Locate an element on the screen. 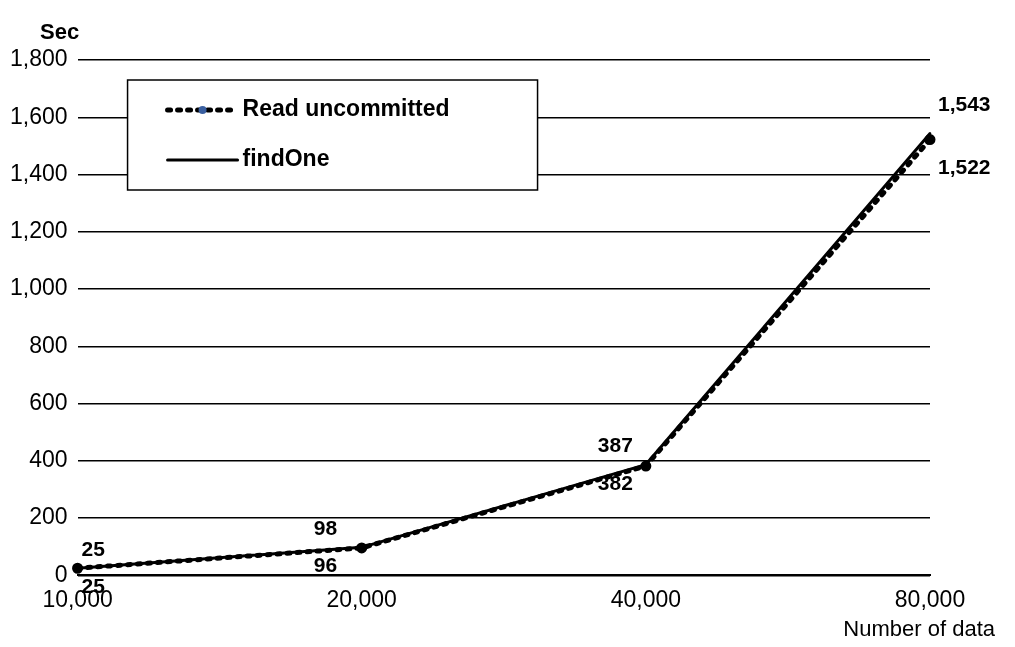  data-label: 98 is located at coordinates (325, 527).